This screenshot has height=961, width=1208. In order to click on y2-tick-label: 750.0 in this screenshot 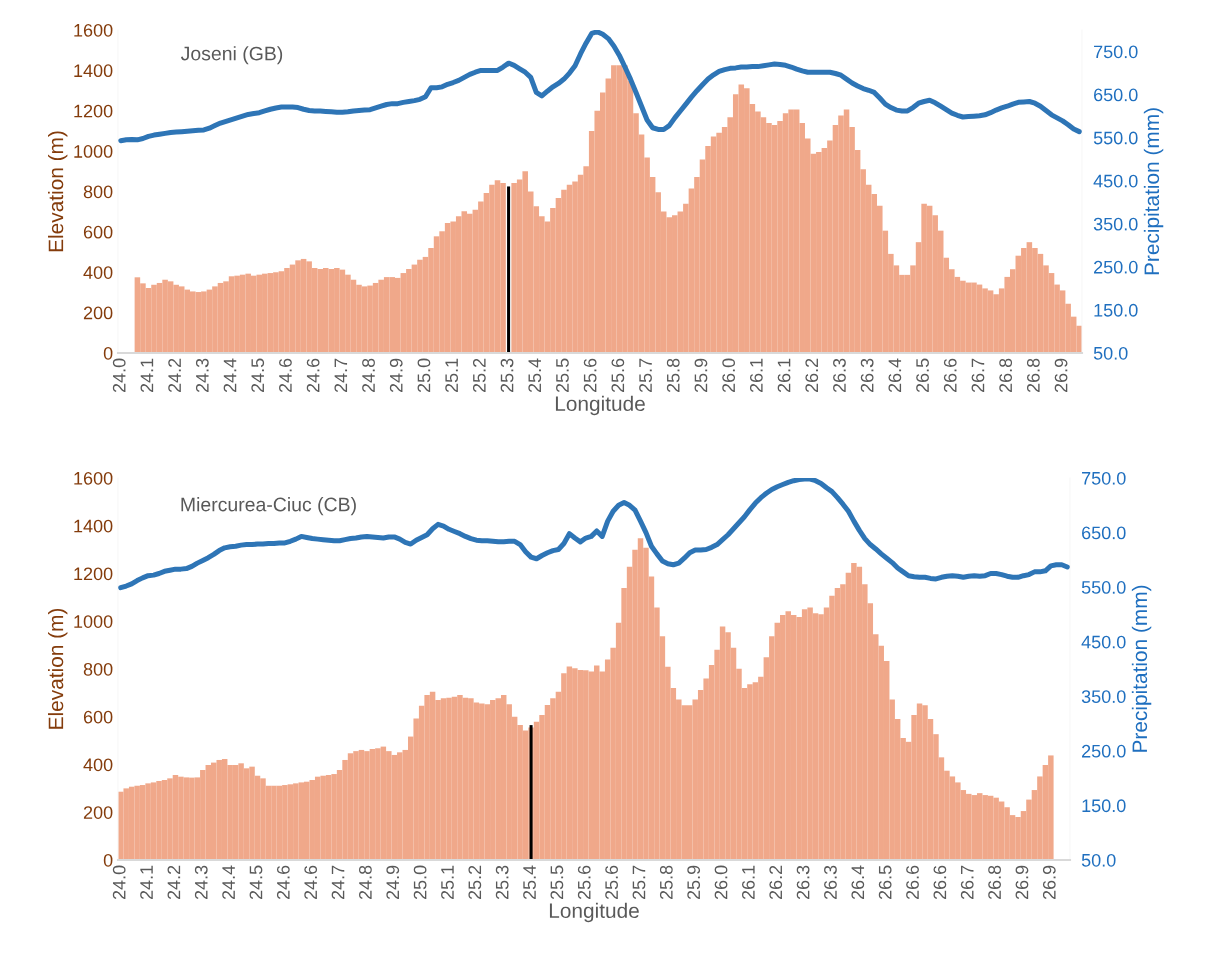, I will do `click(1104, 478)`.